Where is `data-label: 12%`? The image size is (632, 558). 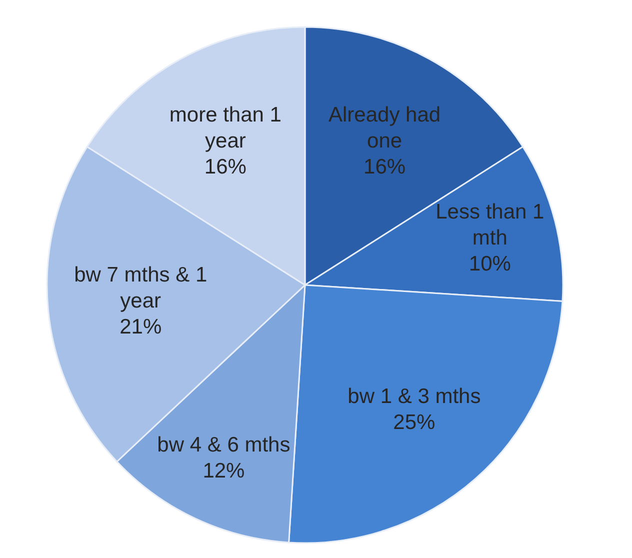 data-label: 12% is located at coordinates (223, 470).